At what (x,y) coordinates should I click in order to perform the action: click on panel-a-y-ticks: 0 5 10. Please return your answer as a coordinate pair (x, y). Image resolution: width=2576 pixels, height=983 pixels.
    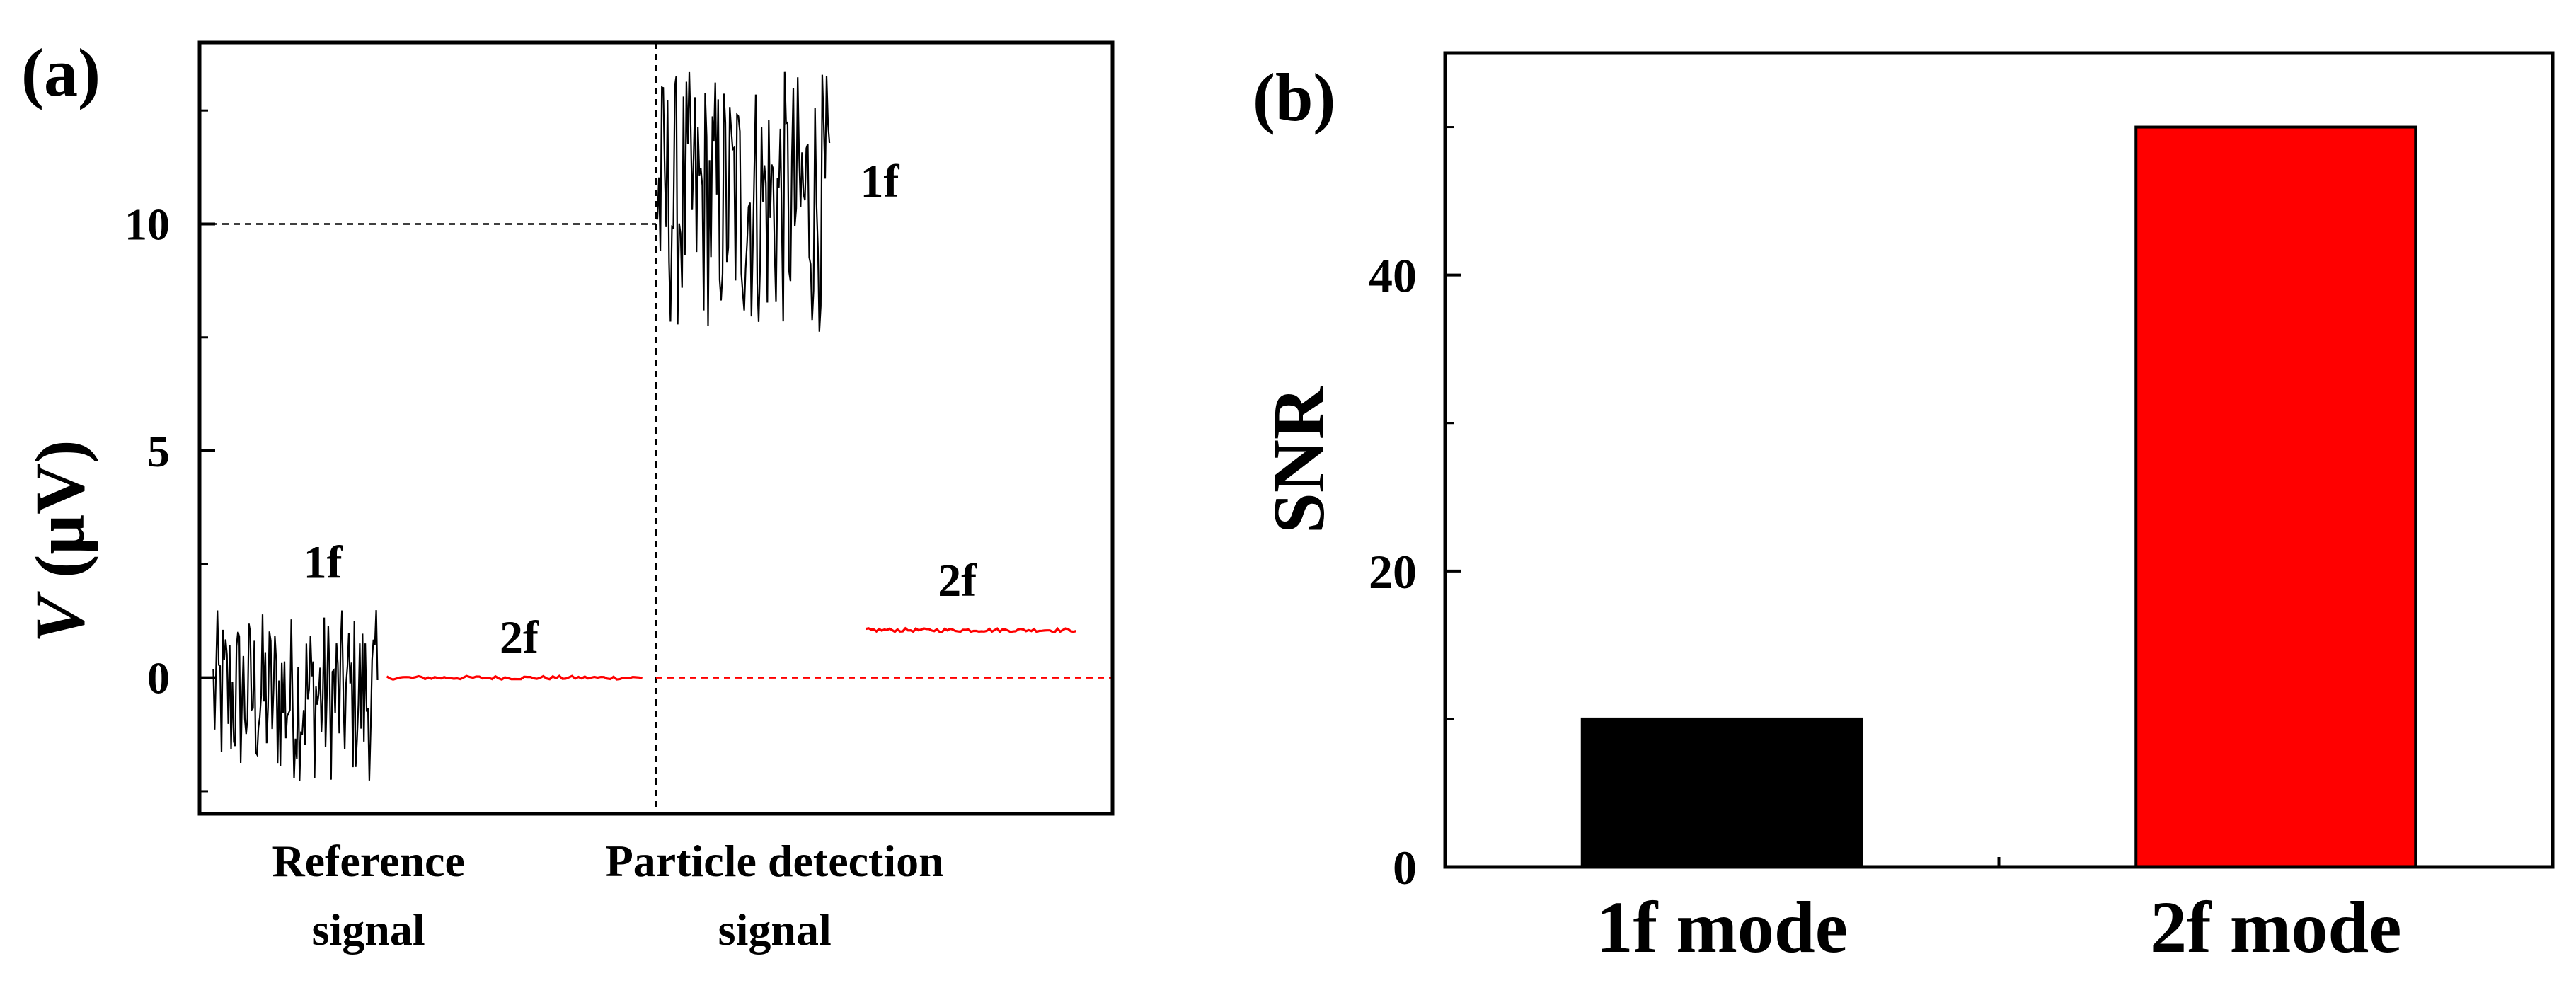
    Looking at the image, I should click on (170, 451).